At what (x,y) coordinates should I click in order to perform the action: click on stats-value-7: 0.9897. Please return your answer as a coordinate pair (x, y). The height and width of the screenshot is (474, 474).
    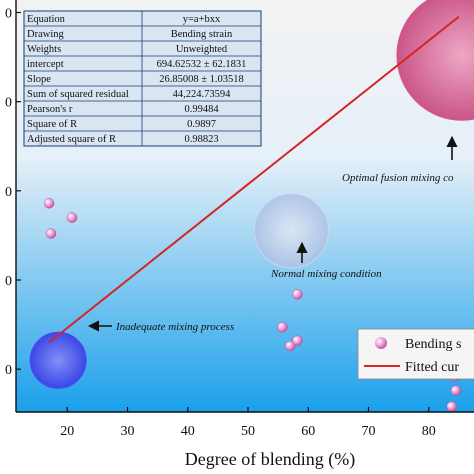
    Looking at the image, I should click on (201, 124).